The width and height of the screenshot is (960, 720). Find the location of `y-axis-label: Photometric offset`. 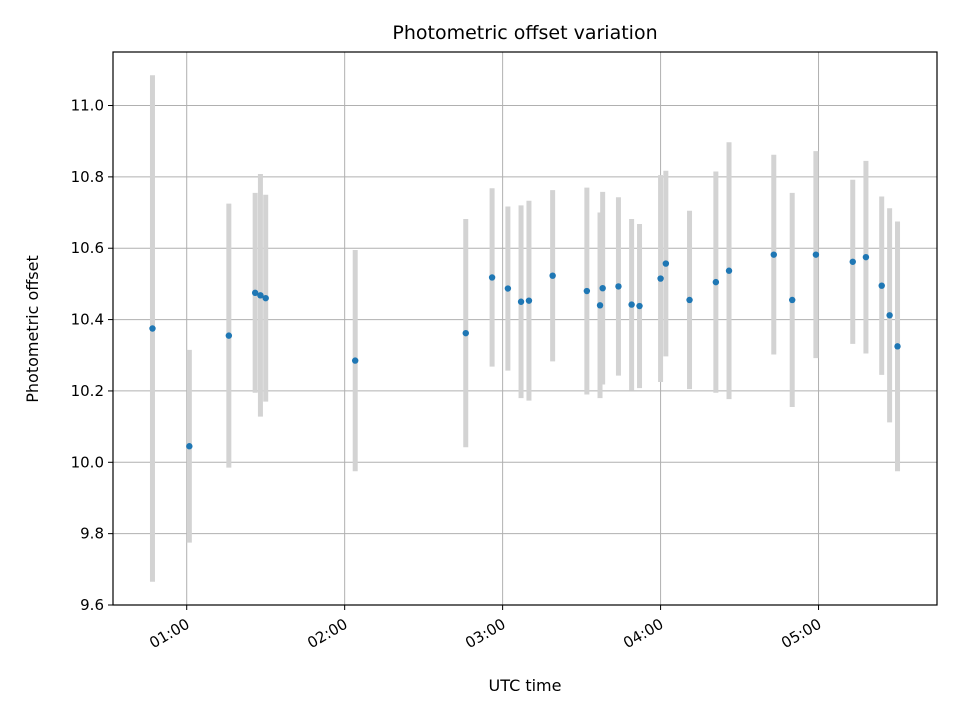

y-axis-label: Photometric offset is located at coordinates (32, 329).